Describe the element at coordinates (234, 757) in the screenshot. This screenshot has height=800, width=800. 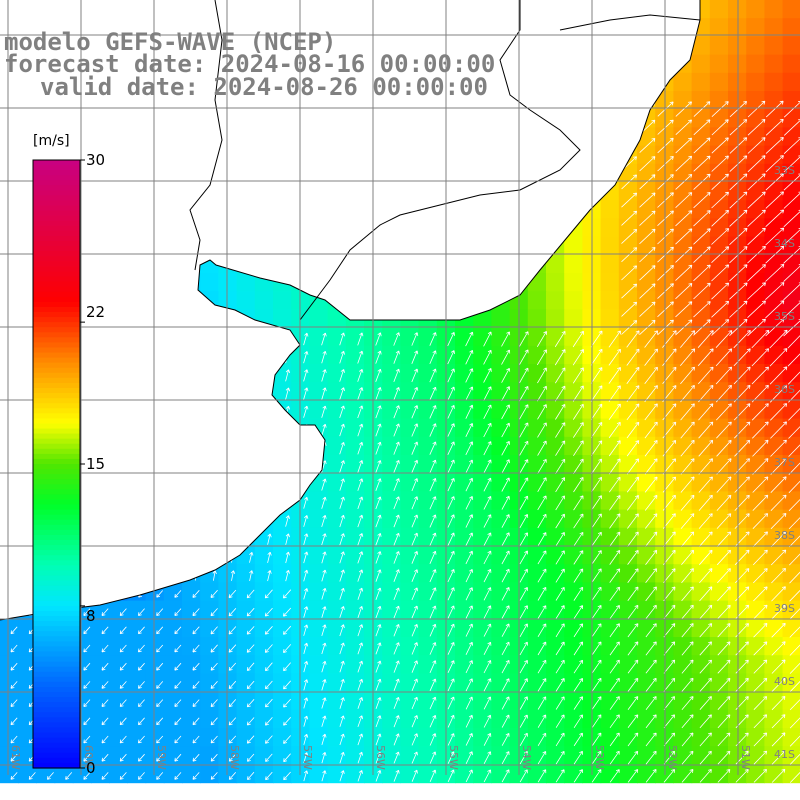
I see `lon-label: 58W` at that location.